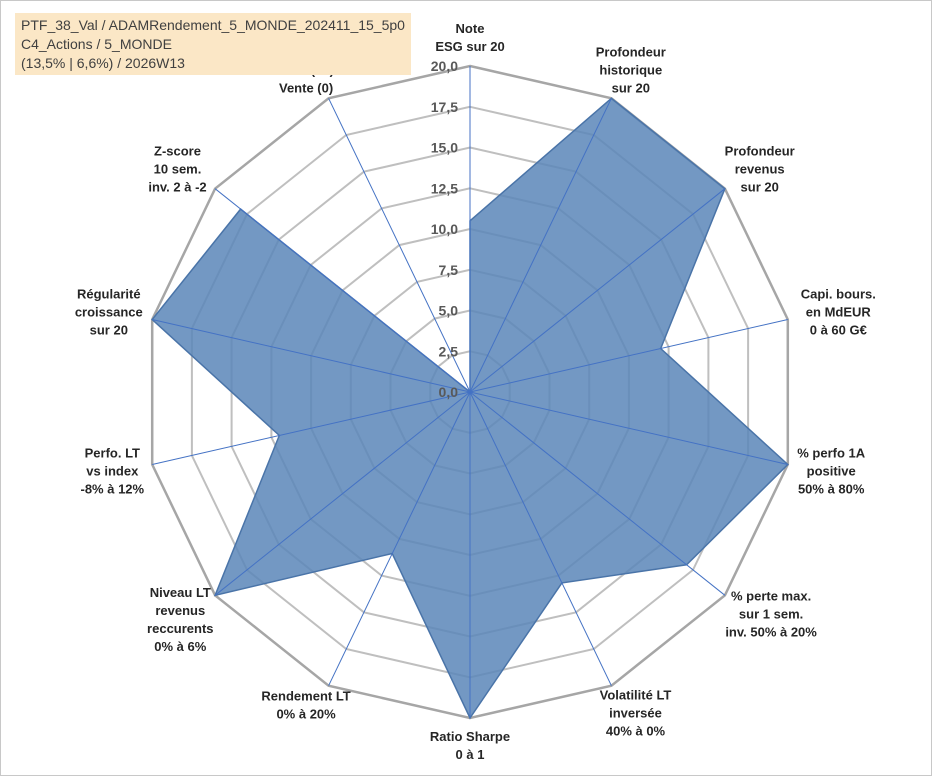  What do you see at coordinates (112, 452) in the screenshot?
I see `axis-label-line: Perfo. LT` at bounding box center [112, 452].